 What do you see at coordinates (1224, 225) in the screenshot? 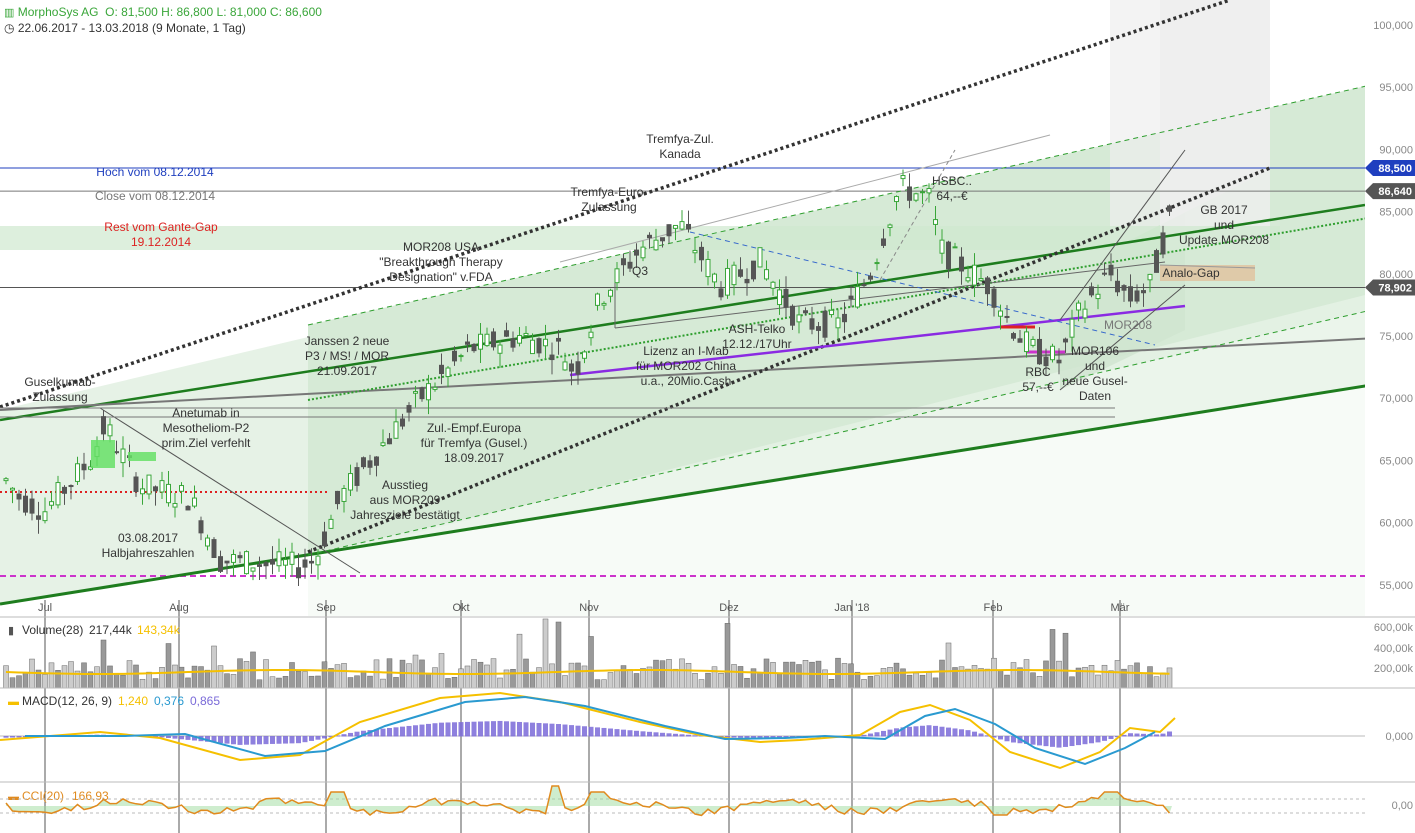
I see `annotation-line: und` at bounding box center [1224, 225].